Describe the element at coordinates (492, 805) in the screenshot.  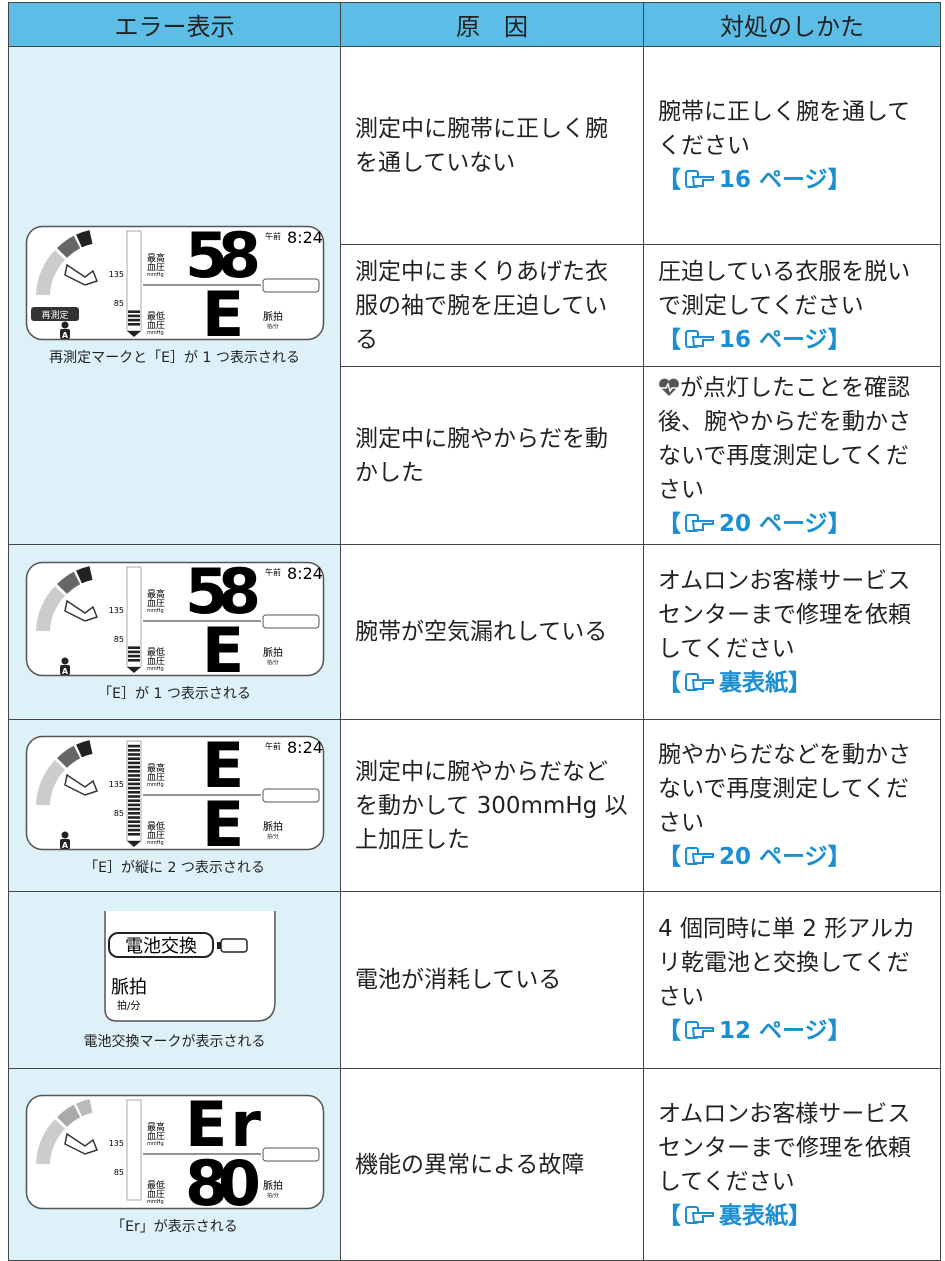
I see `cause-cell: 測定中に腕やからだなどを動かして 300mmHg 以上加圧した` at that location.